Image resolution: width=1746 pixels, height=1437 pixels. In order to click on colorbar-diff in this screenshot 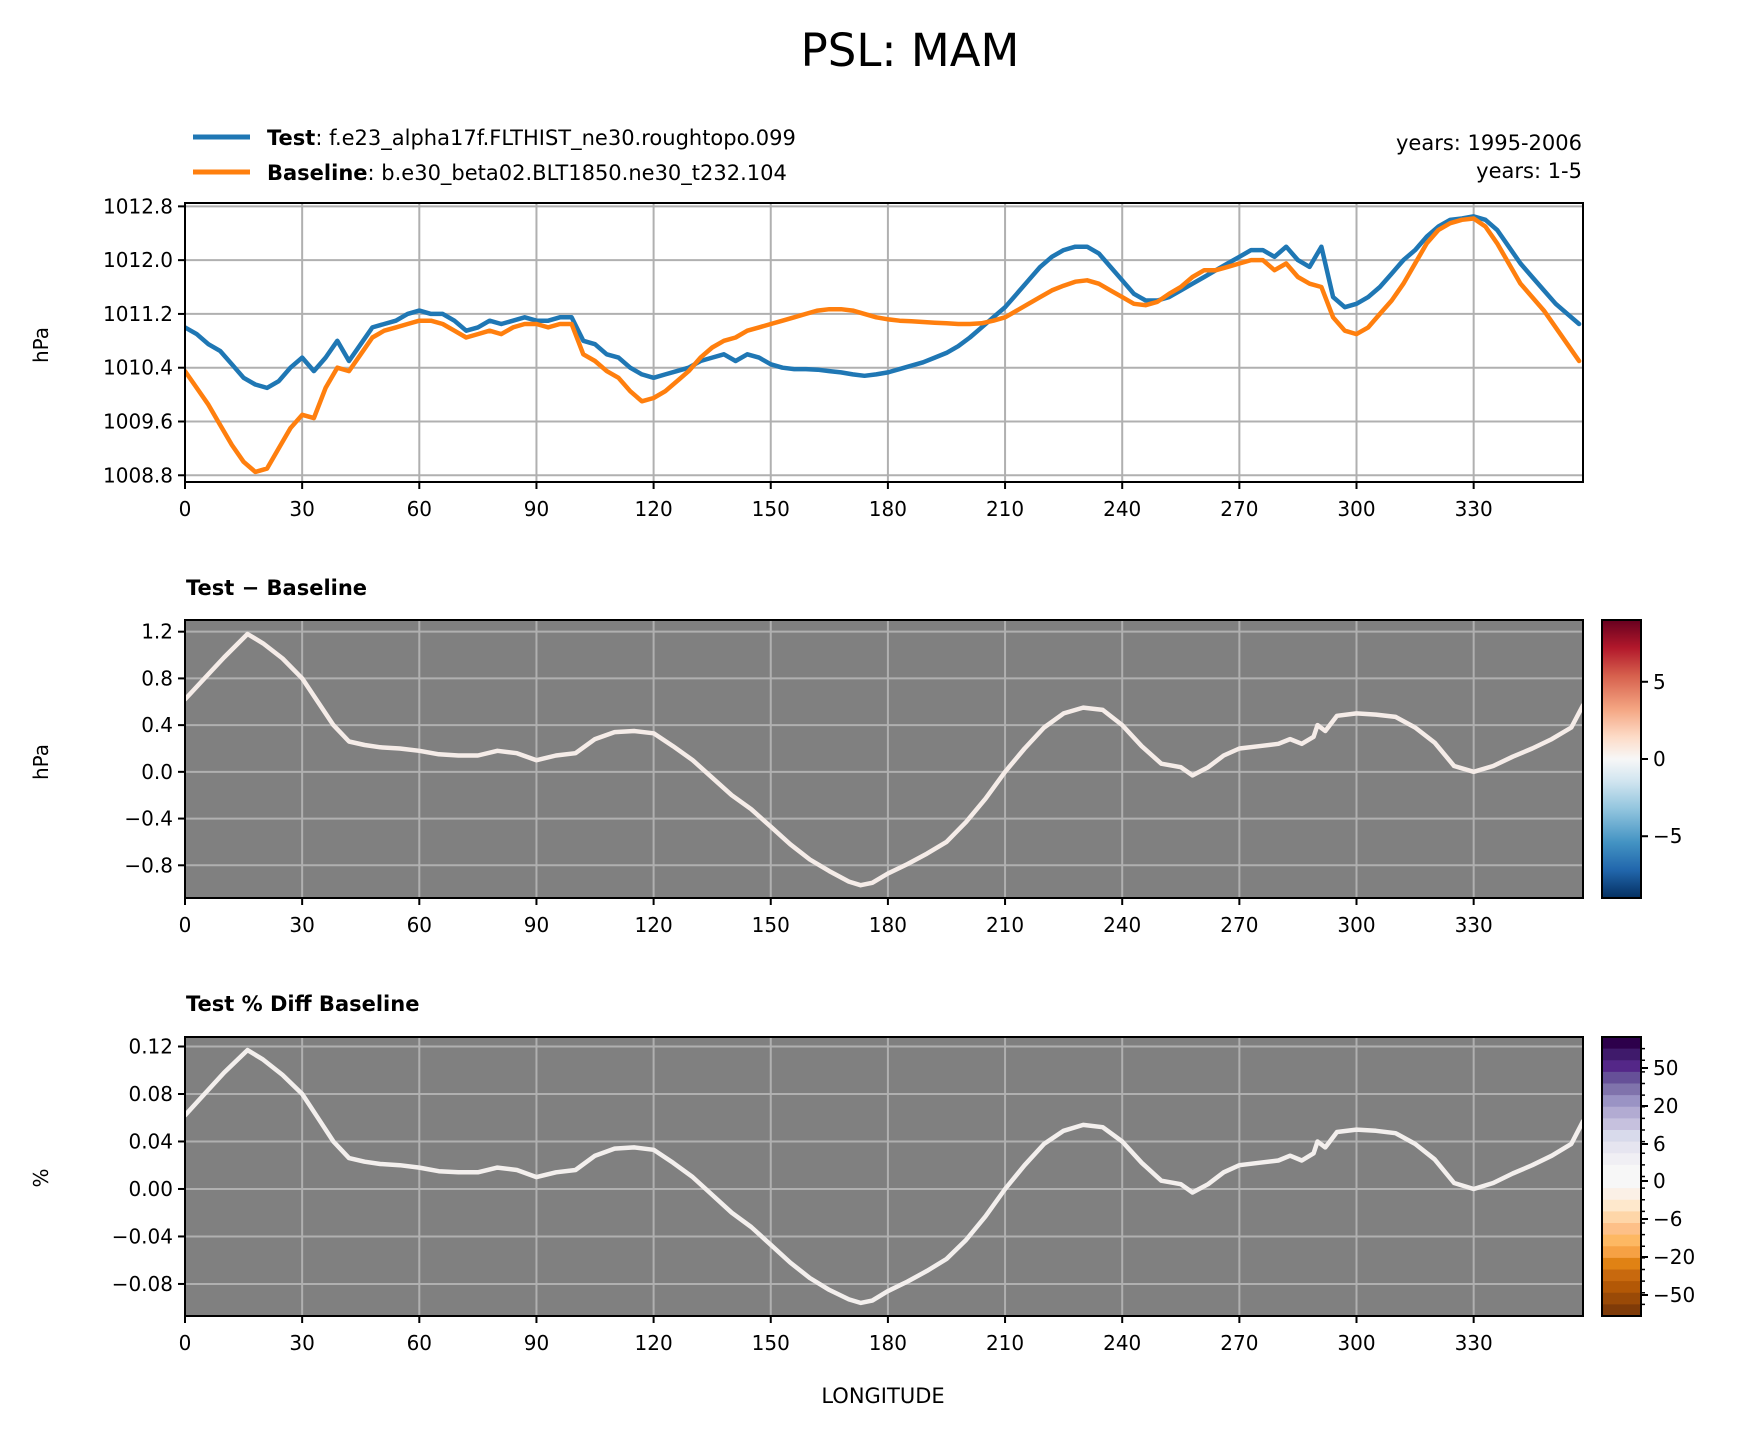, I will do `click(1621, 759)`.